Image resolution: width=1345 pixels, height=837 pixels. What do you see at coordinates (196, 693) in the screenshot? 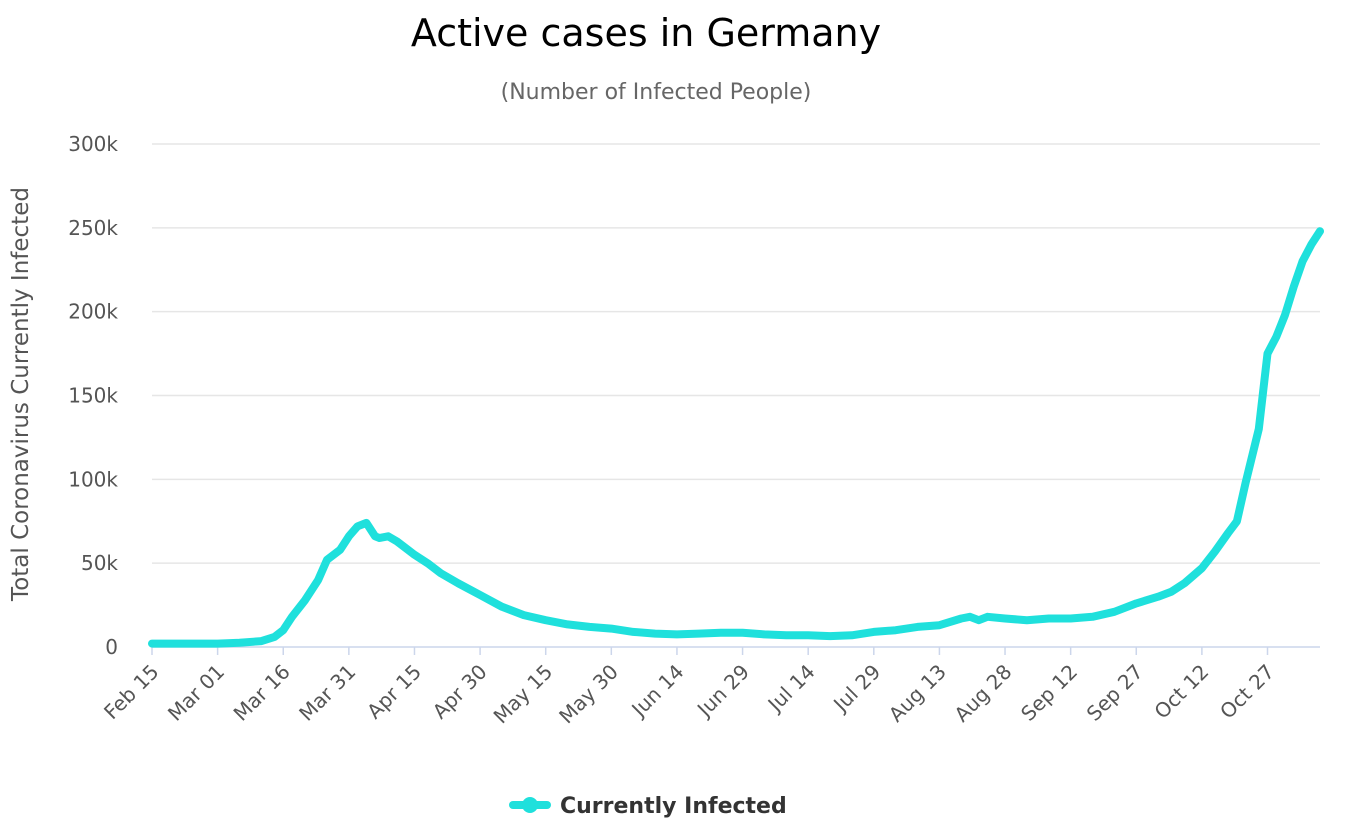
I see `x-tick-label: Mar 01` at bounding box center [196, 693].